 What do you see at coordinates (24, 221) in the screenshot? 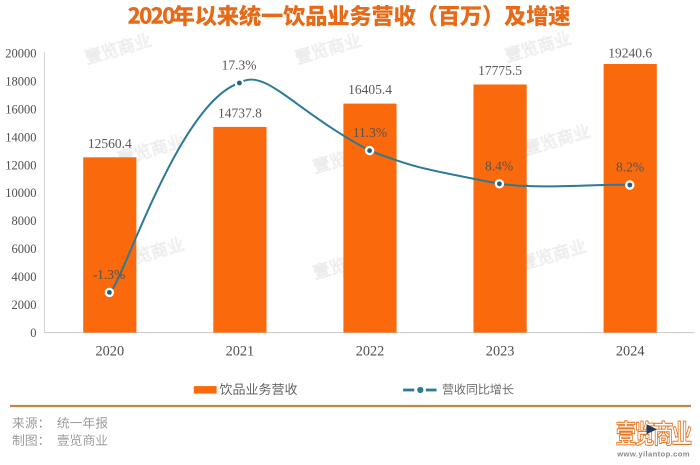
I see `svg-text: 8000` at bounding box center [24, 221].